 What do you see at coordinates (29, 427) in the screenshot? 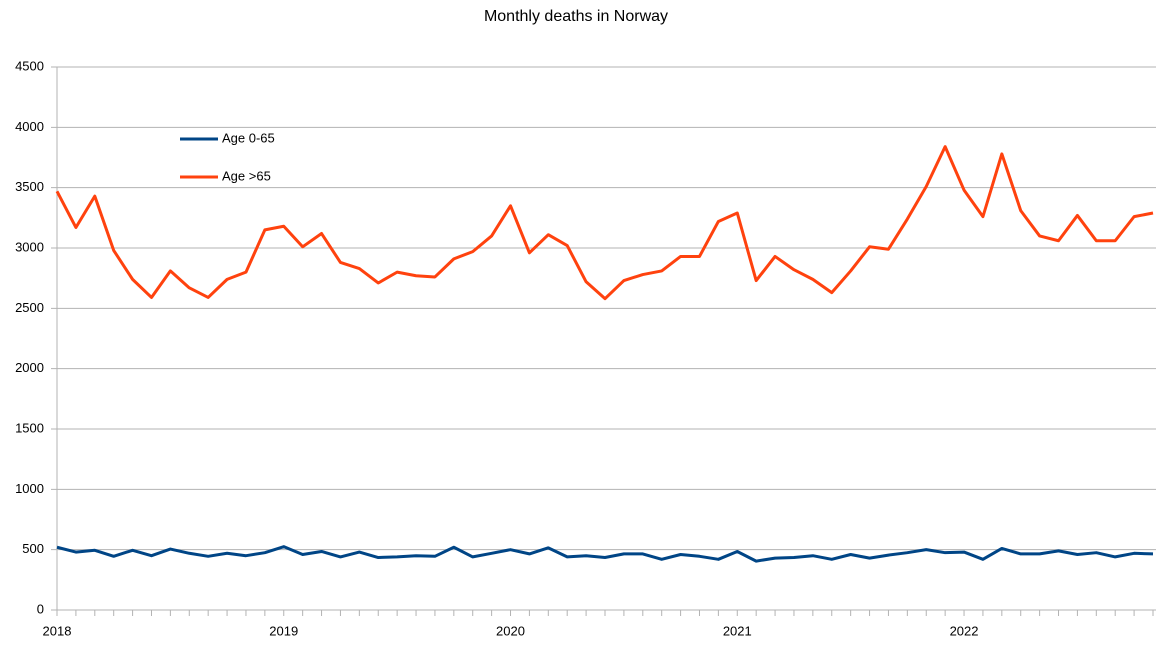
I see `y-tick-label: 1500` at bounding box center [29, 427].